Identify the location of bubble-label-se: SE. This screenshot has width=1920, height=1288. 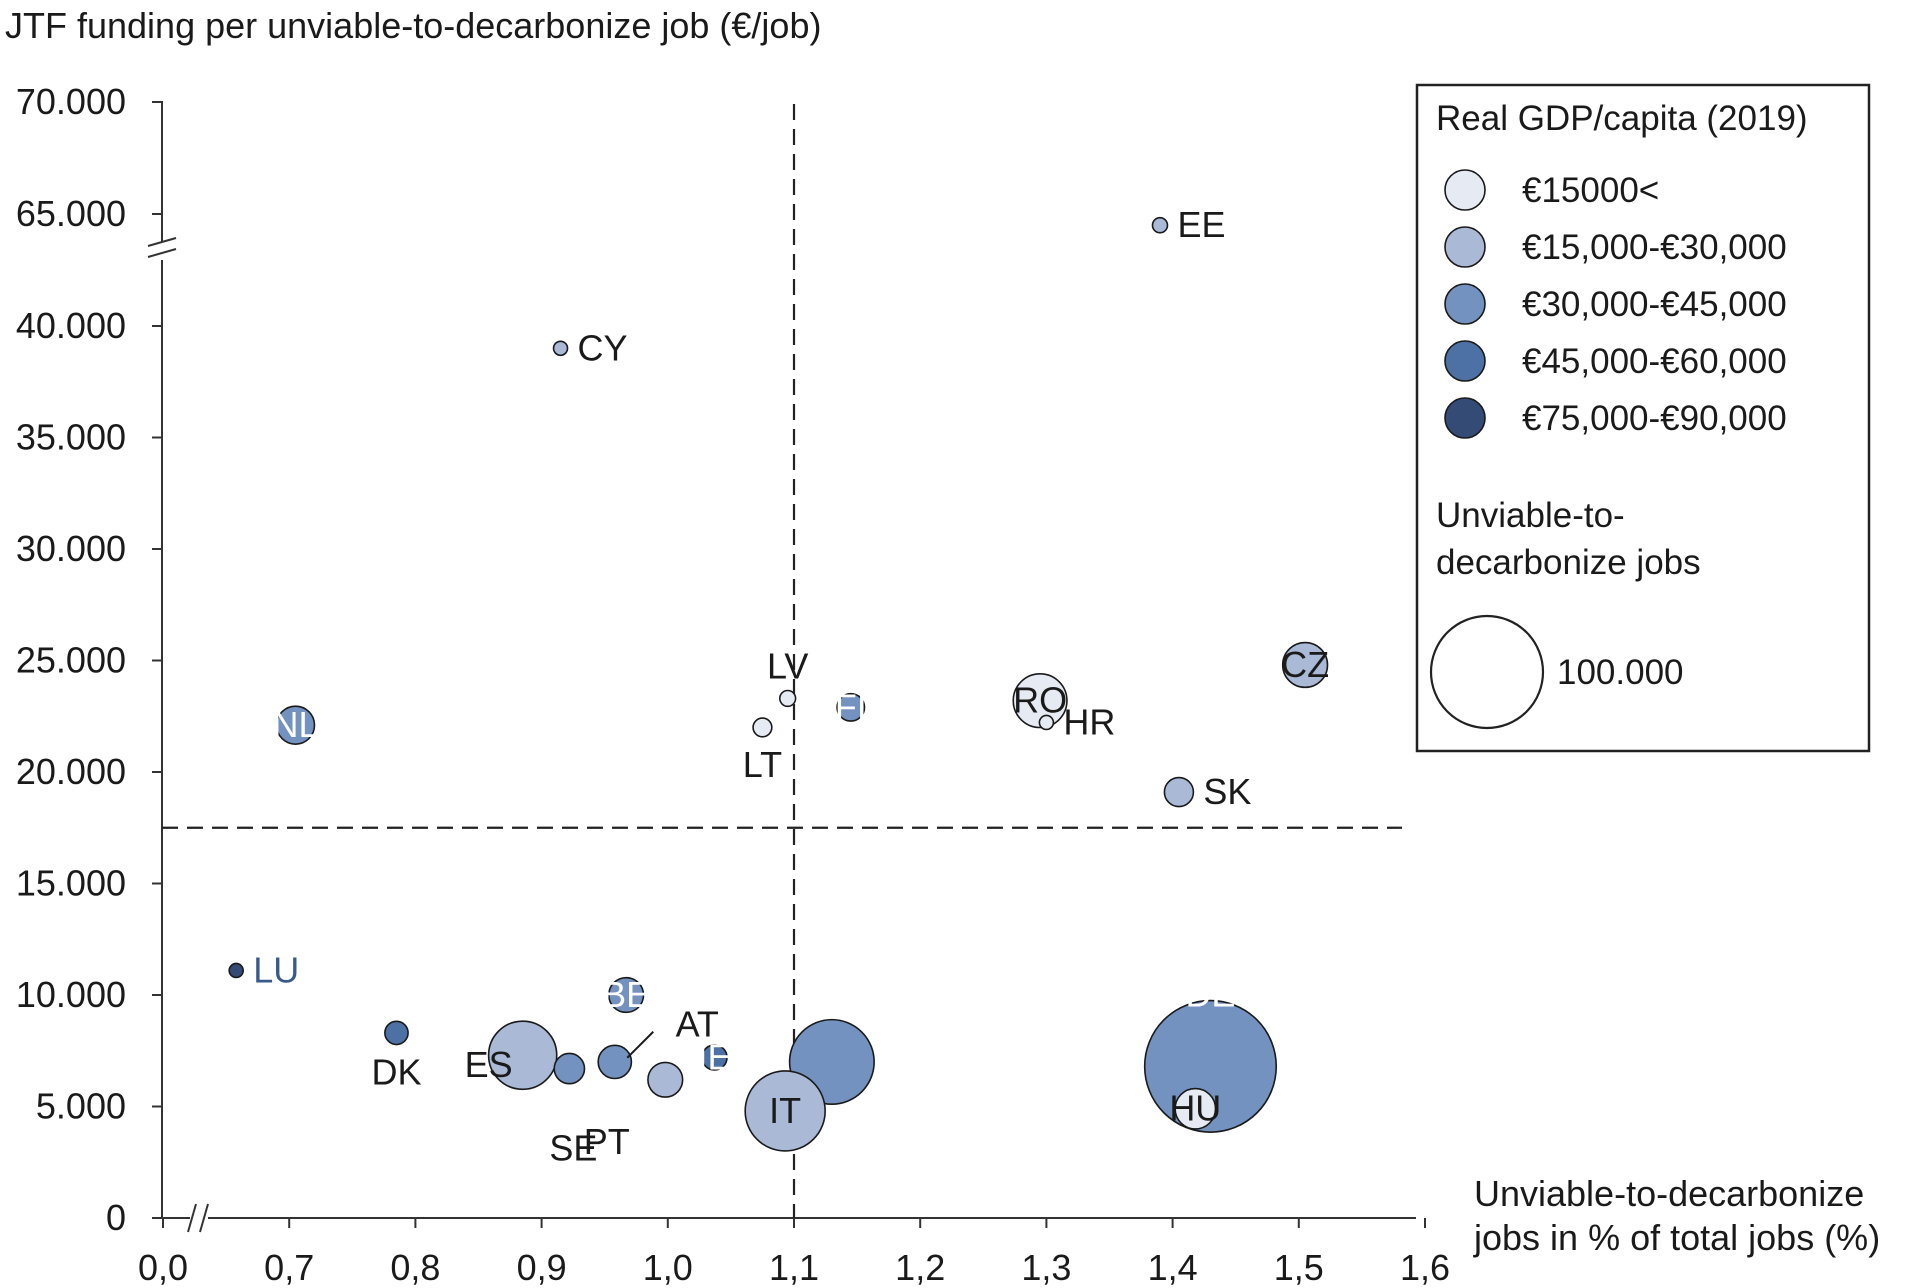
(573, 1148).